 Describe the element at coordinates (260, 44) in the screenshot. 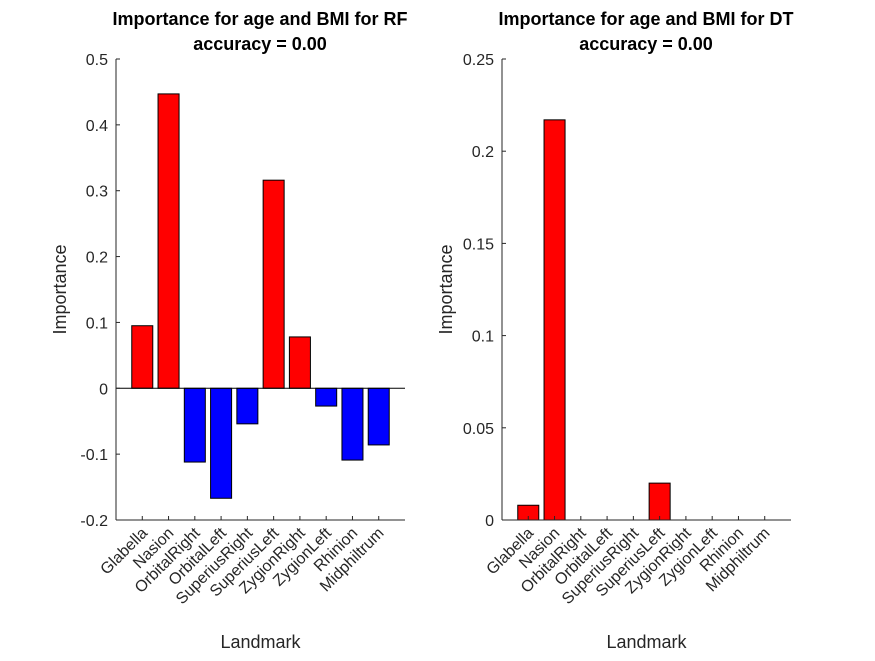

I see `rf-chart-subtitle: accuracy = 0.00` at that location.